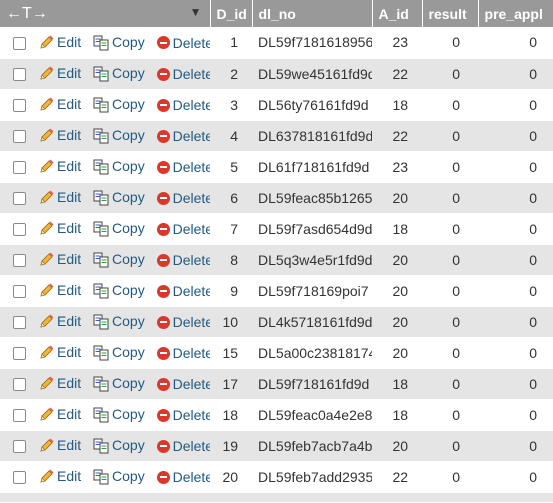 The height and width of the screenshot is (503, 553). I want to click on table-row-partial, so click(276, 497).